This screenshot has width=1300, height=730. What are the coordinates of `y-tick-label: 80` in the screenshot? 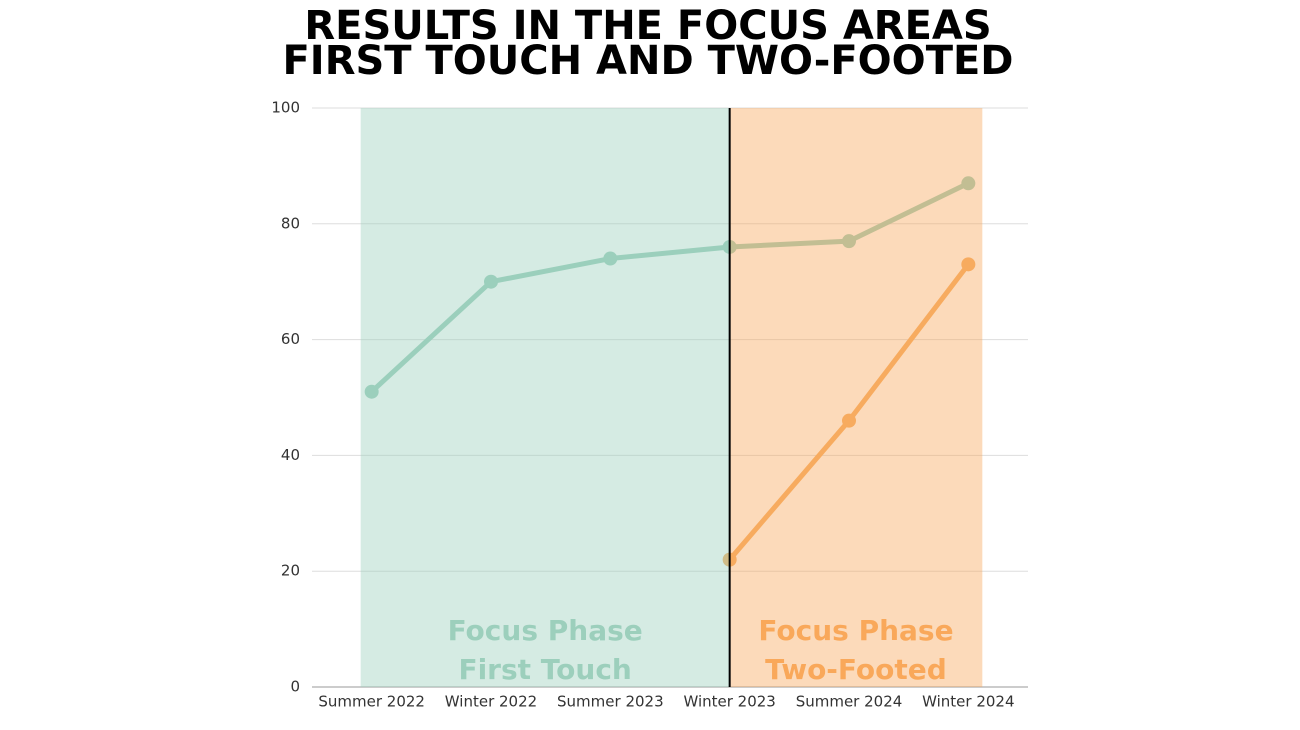 It's located at (290, 223).